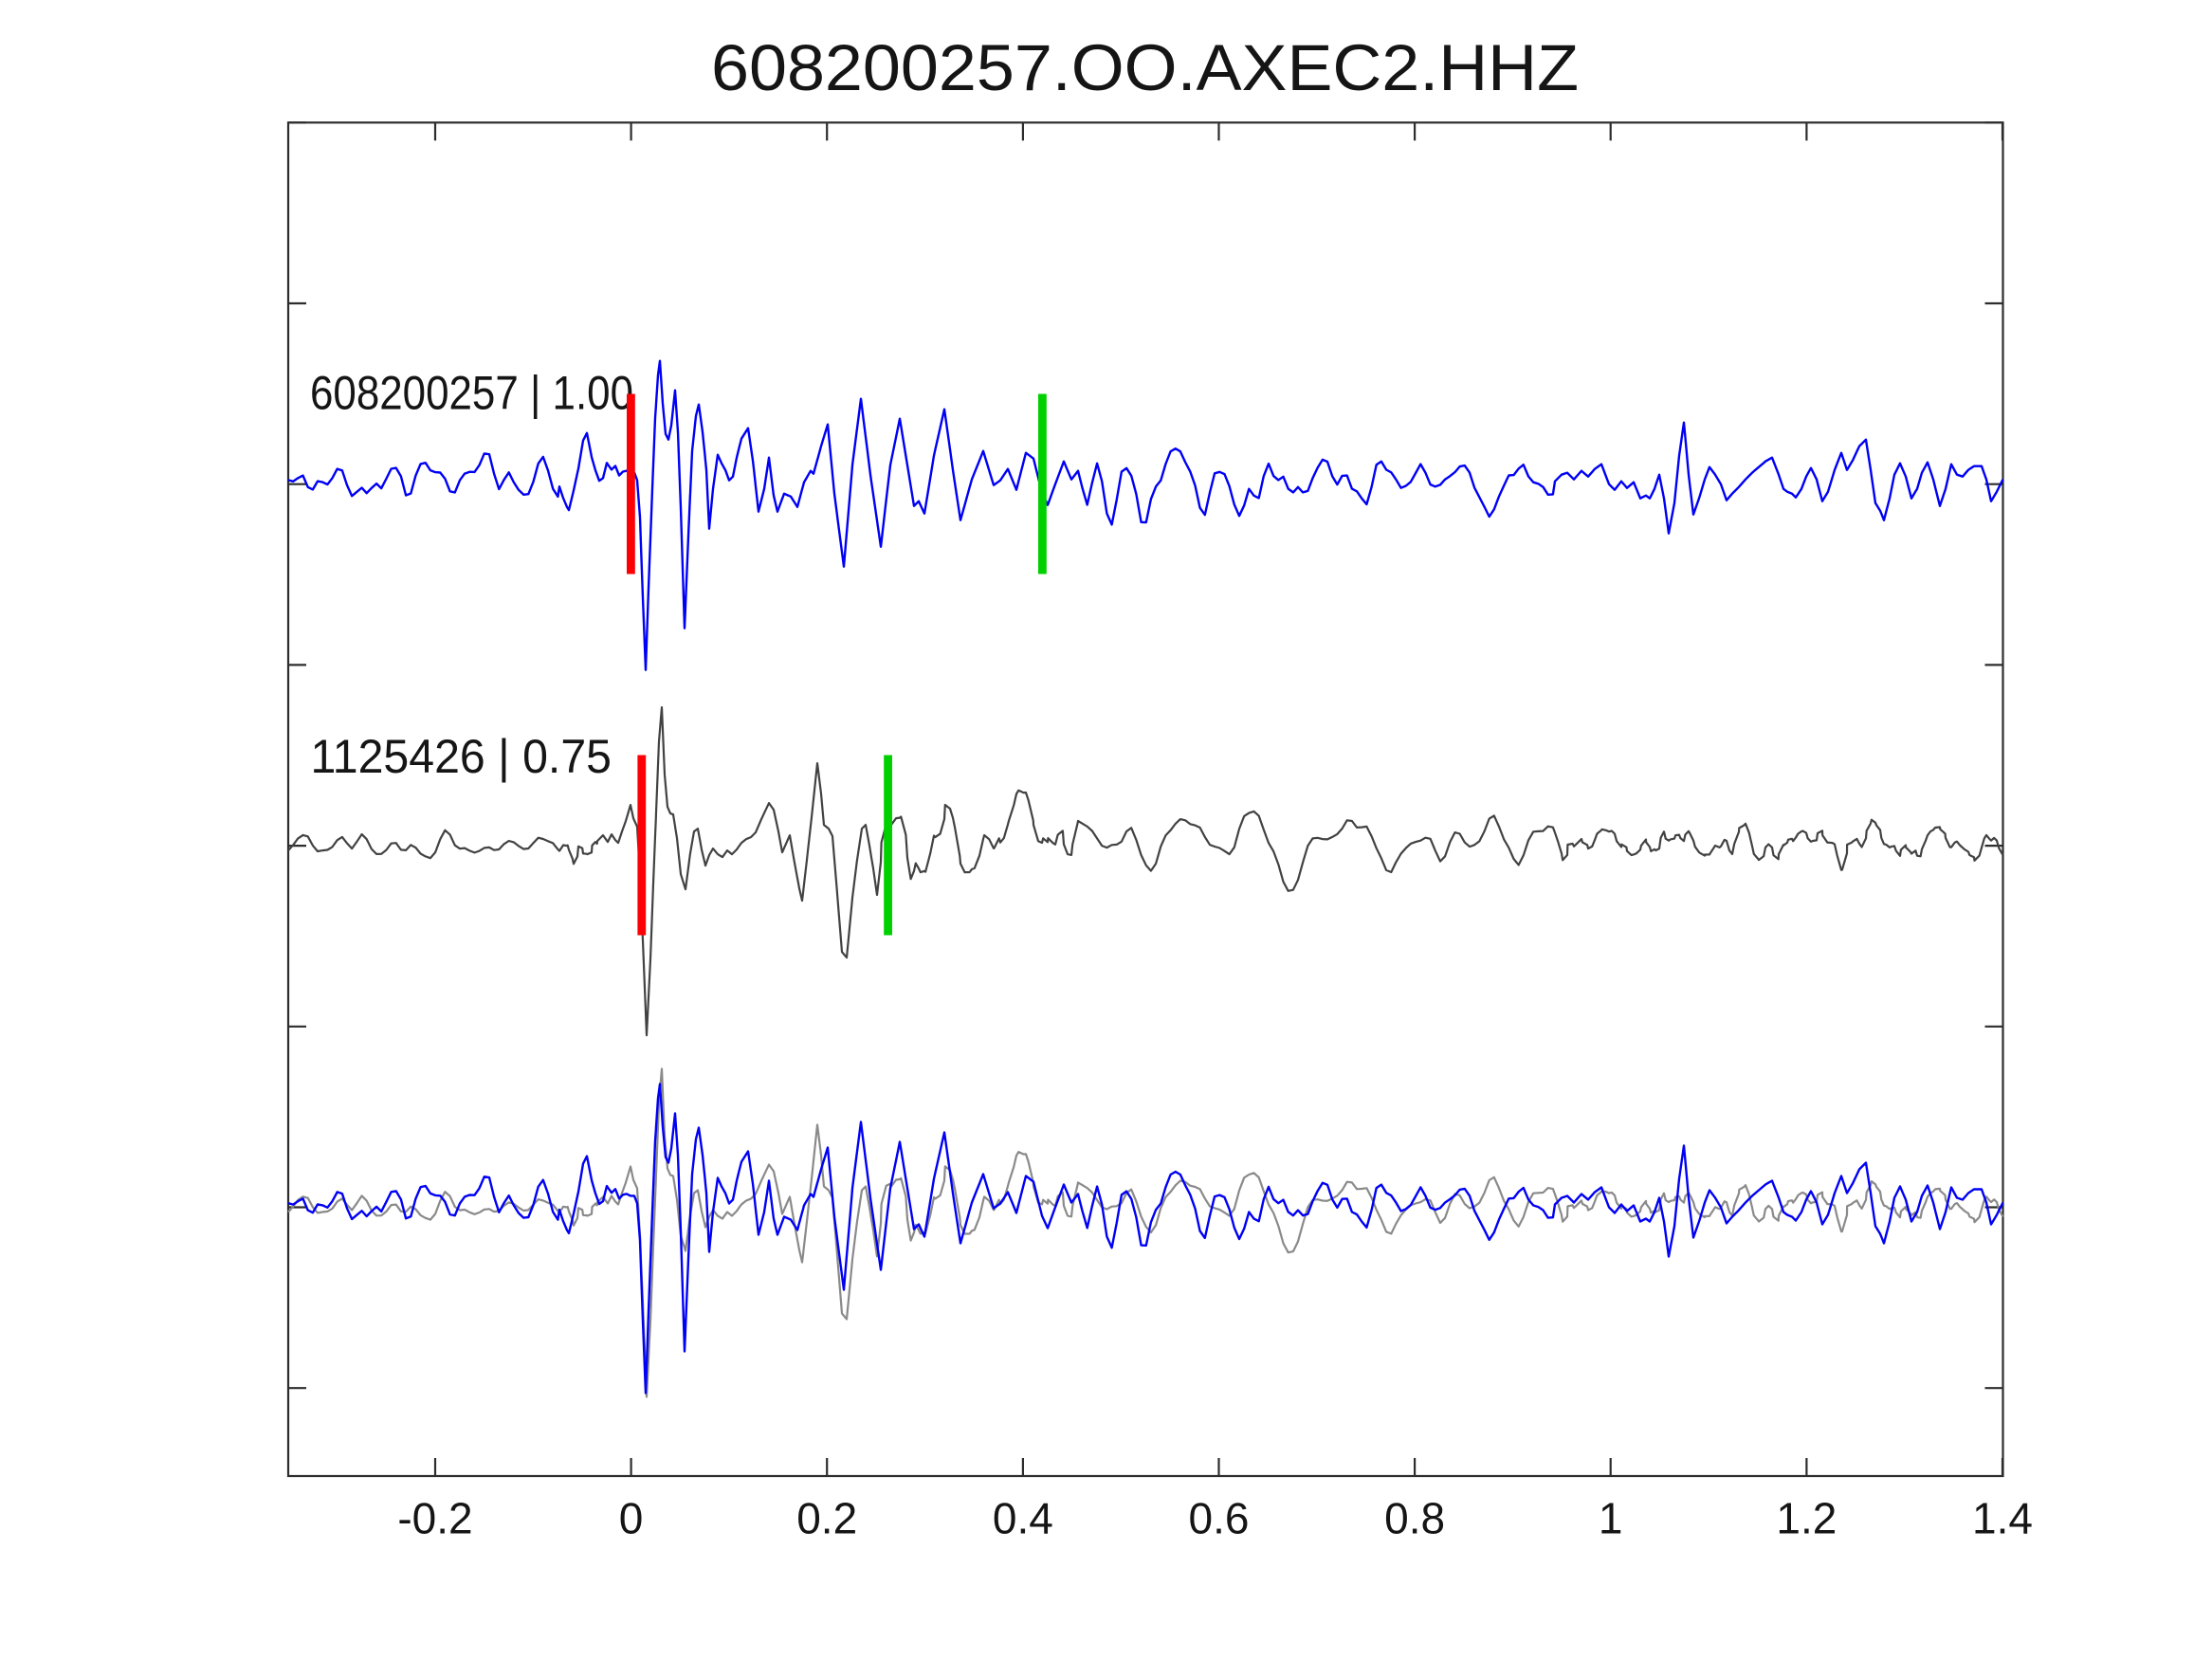 This screenshot has height=1659, width=2212. I want to click on svg-text: 1.4, so click(2003, 1518).